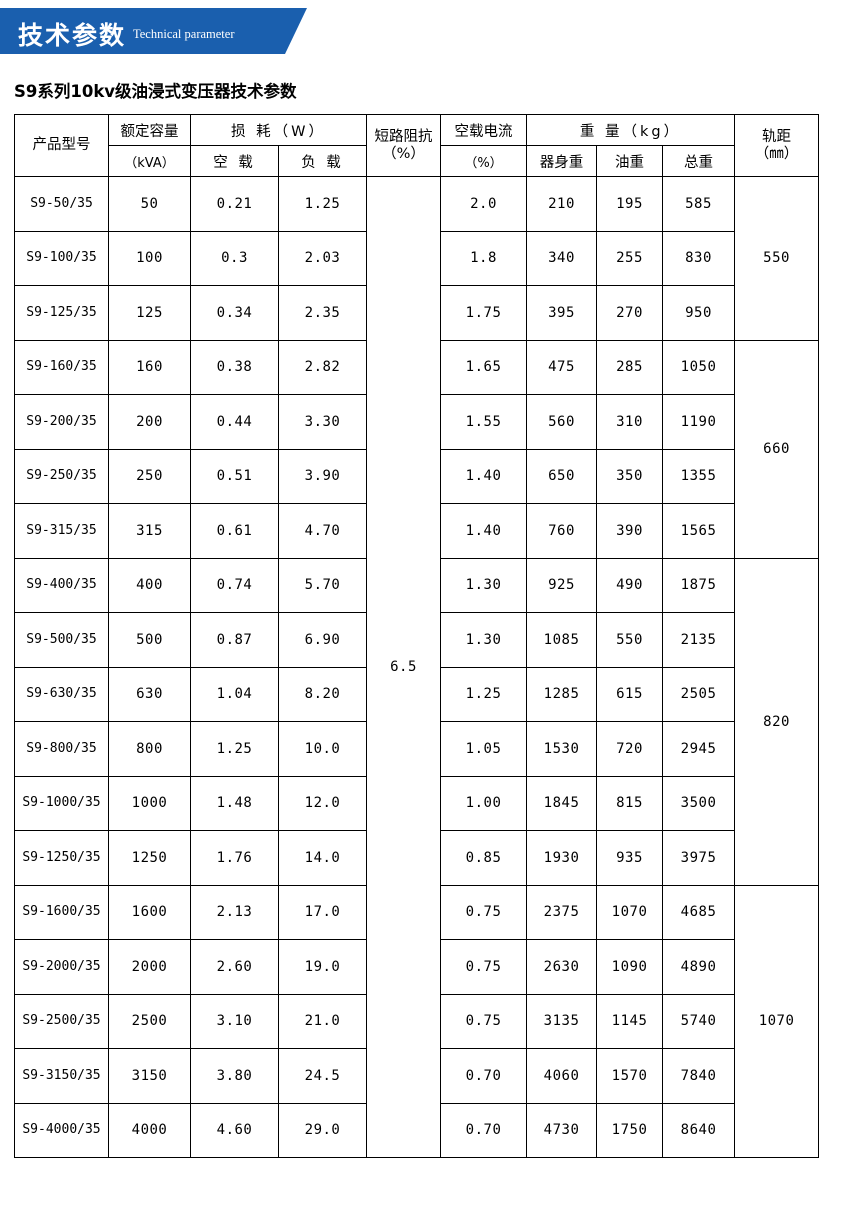  I want to click on cell-weight-total: 830, so click(699, 258).